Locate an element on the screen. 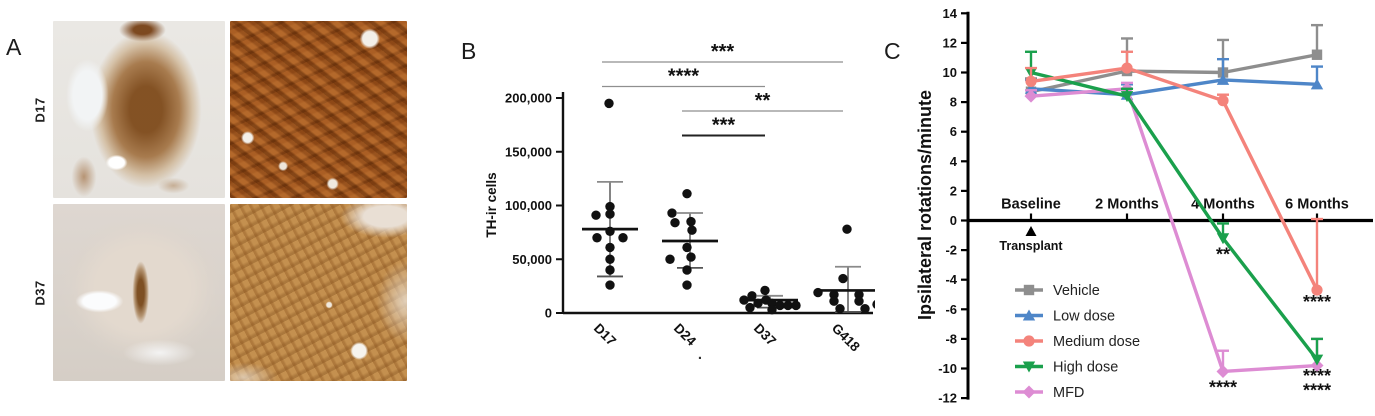 The image size is (1375, 416). micrograph-d37-overview is located at coordinates (139, 292).